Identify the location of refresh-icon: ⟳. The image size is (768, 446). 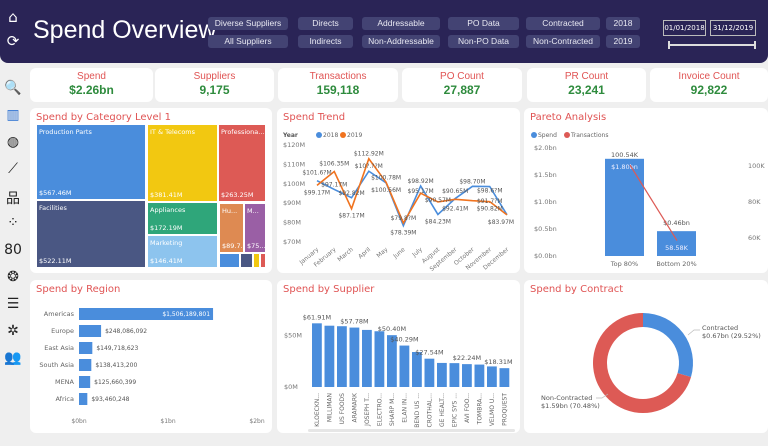
(13, 41).